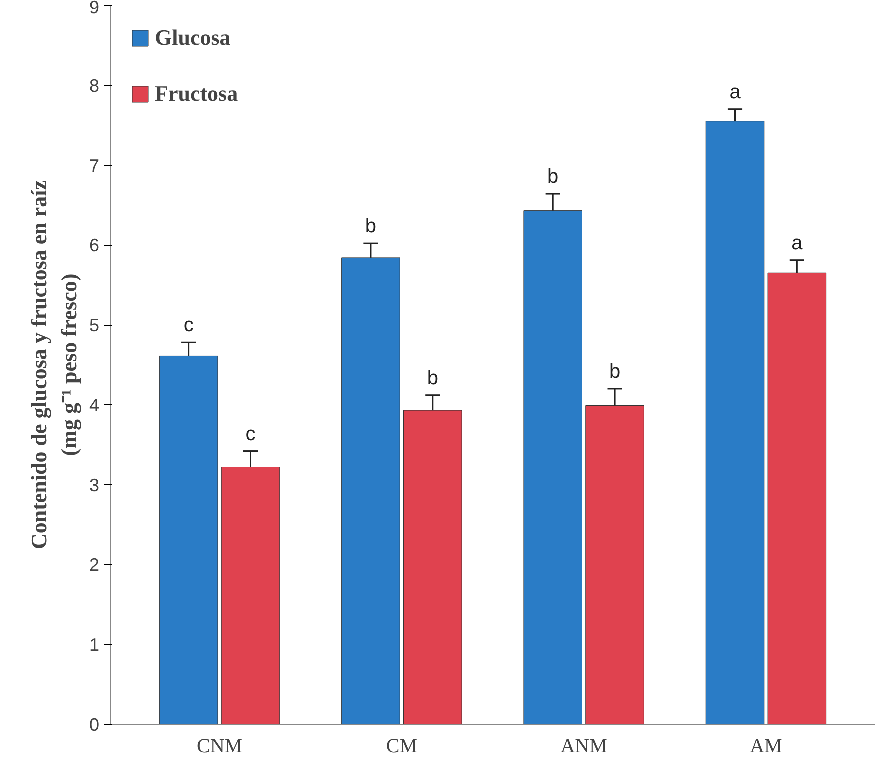  Describe the element at coordinates (584, 747) in the screenshot. I see `x-tick-label: ANM` at that location.